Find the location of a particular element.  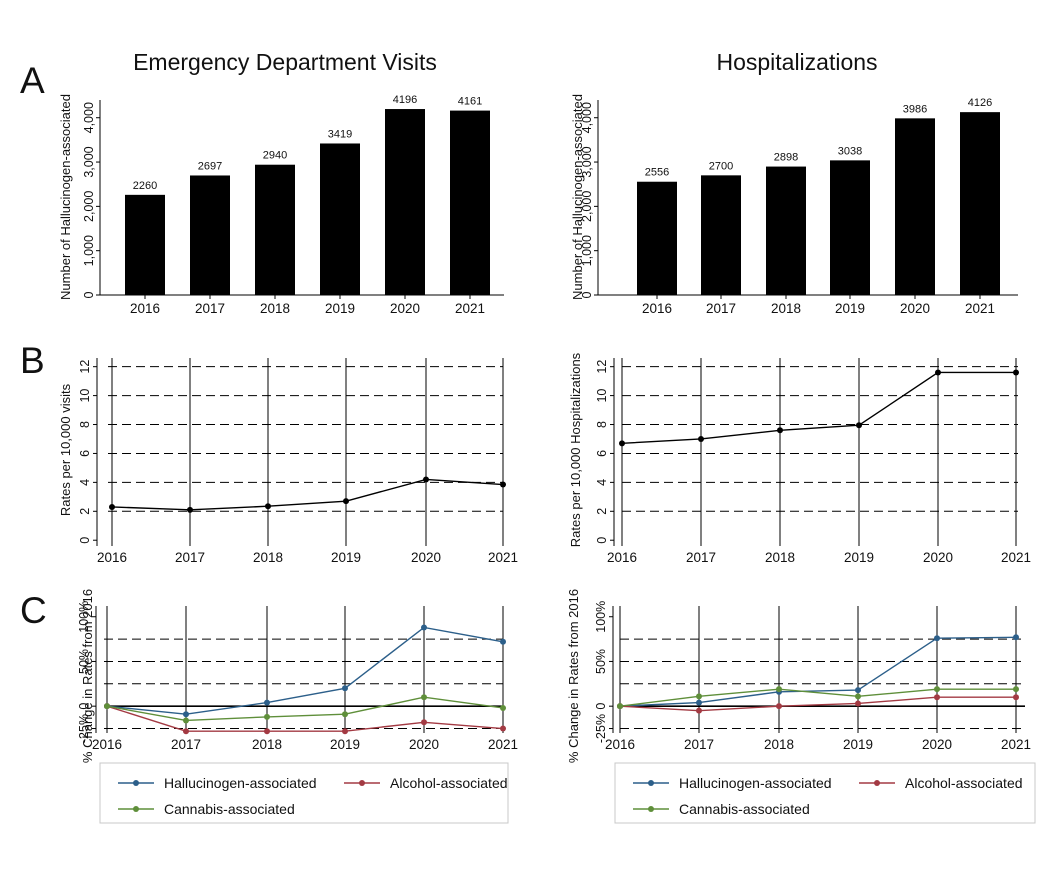

panel-label-b: B is located at coordinates (32, 360).